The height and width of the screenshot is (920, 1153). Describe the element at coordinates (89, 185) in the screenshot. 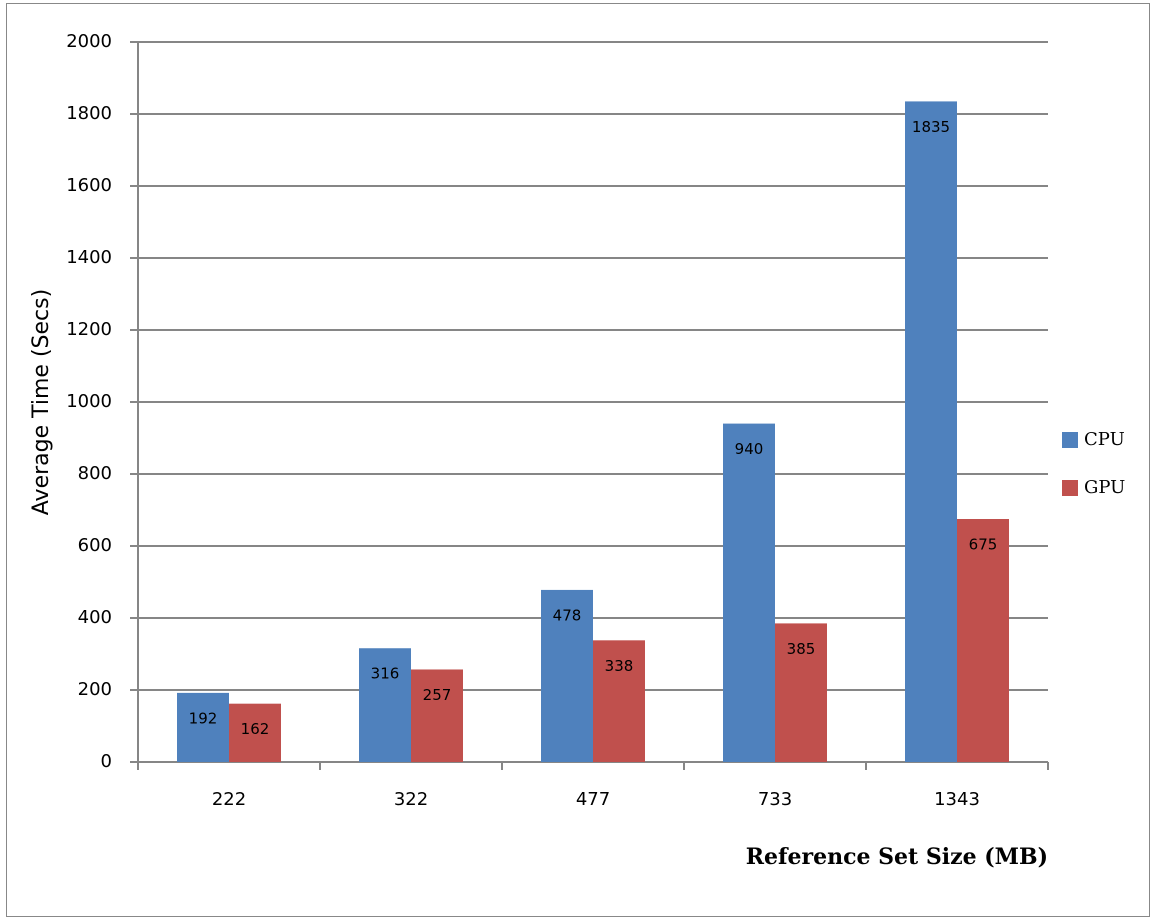

I see `y-tick-label: 1600` at that location.